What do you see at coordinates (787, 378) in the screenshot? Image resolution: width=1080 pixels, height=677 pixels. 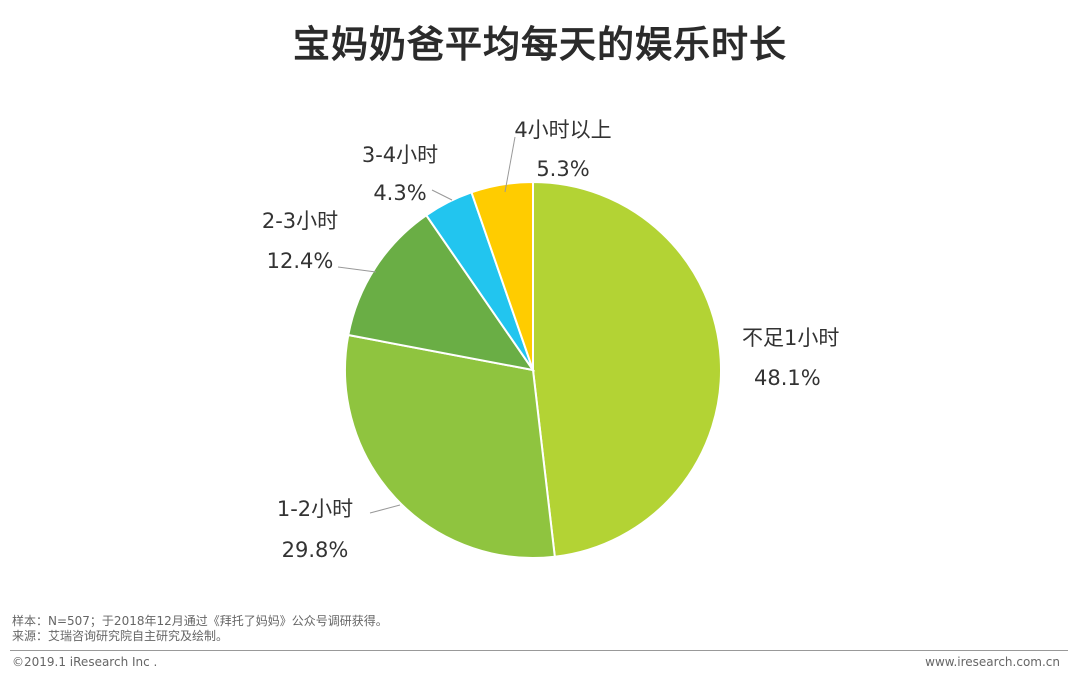 I see `slice-value-label: 48.1%` at bounding box center [787, 378].